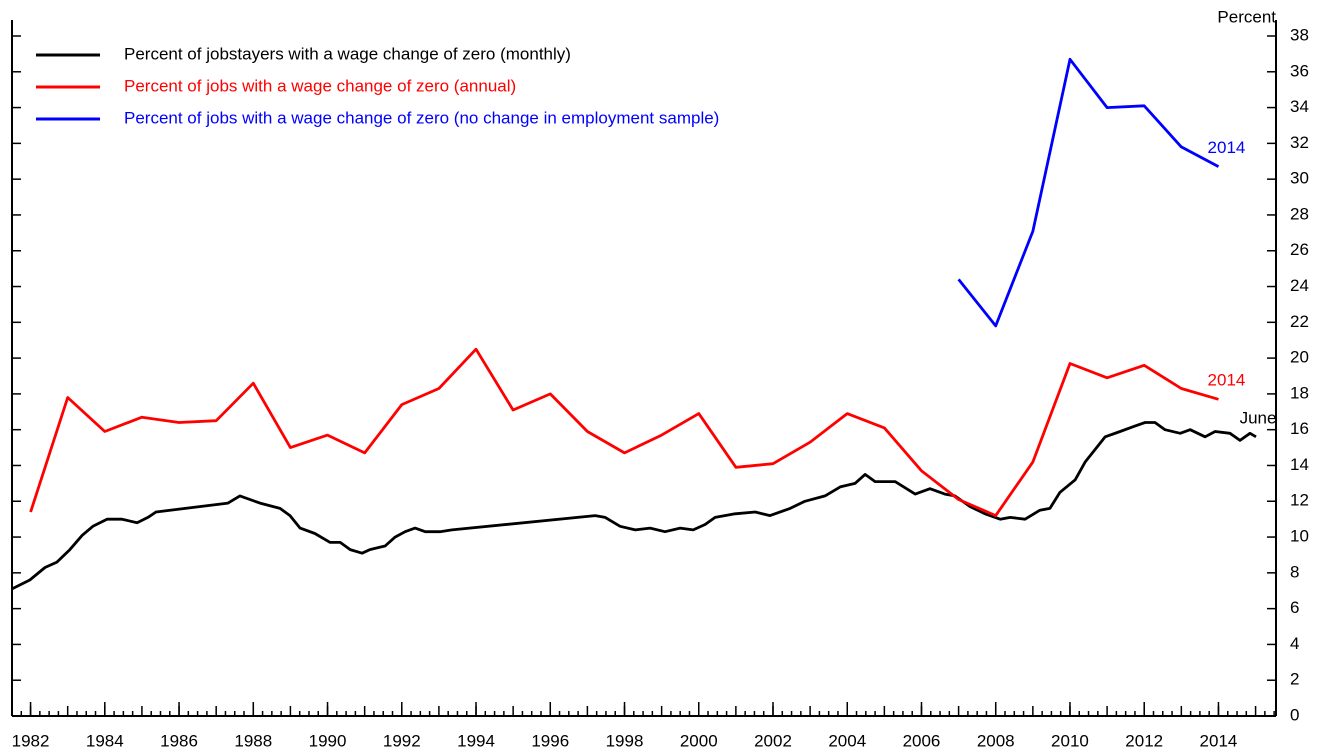  I want to click on y-tick-label: 30, so click(1299, 178).